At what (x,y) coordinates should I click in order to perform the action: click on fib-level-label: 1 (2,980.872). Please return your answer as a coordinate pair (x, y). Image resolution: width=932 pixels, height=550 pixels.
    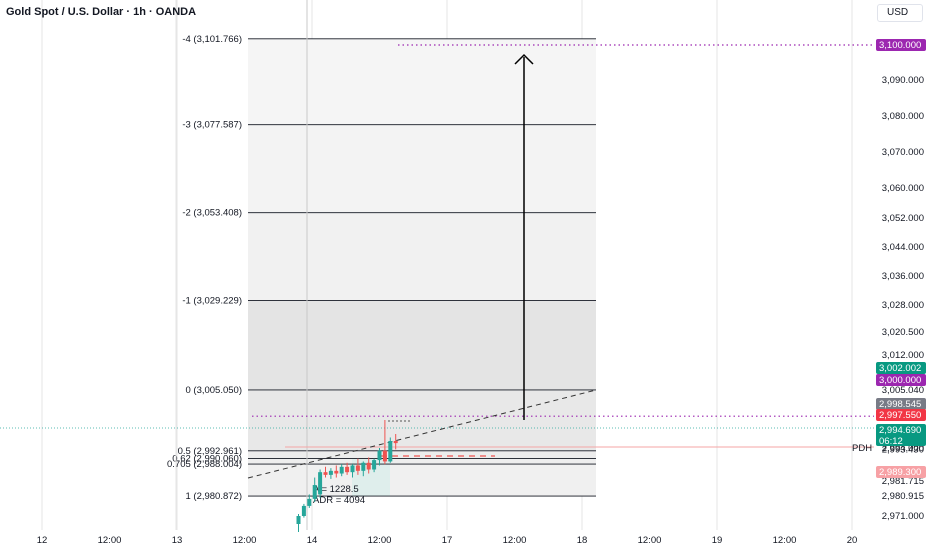
    Looking at the image, I should click on (213, 496).